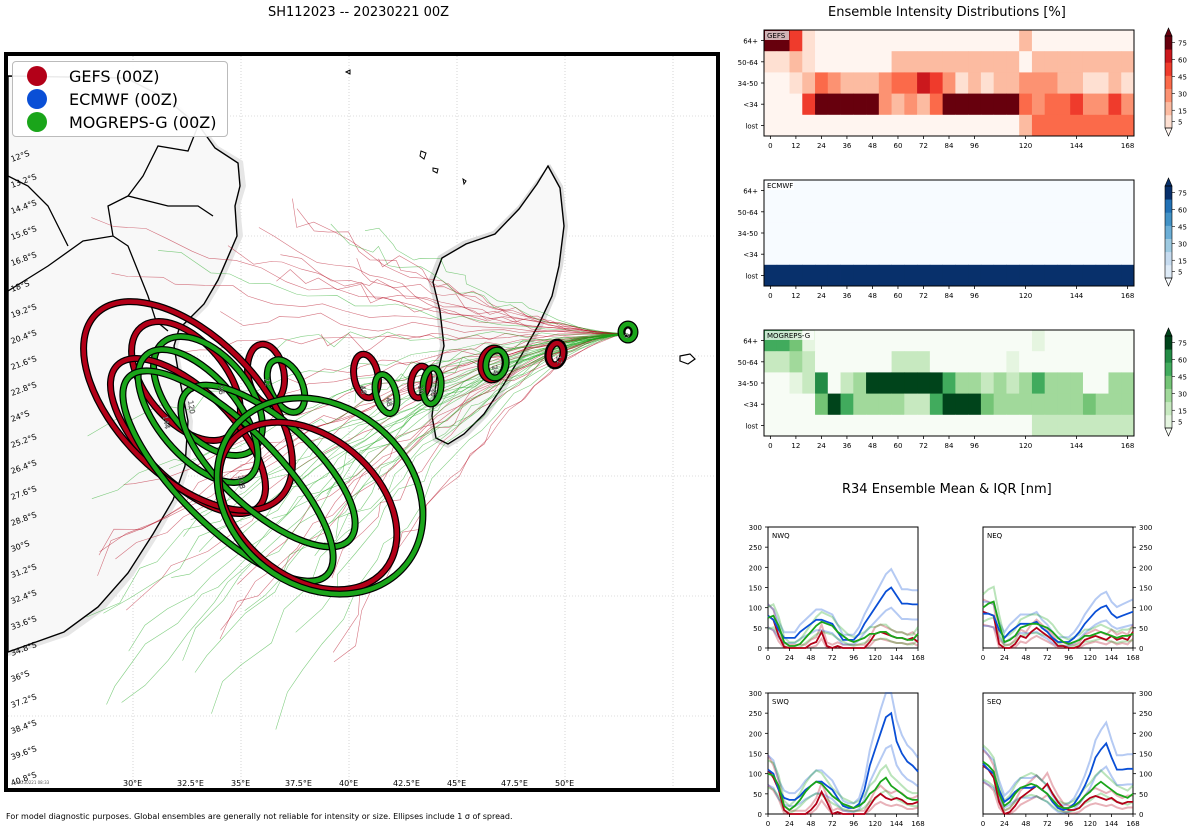  What do you see at coordinates (789, 824) in the screenshot?
I see `r34-xtick-label: 24` at bounding box center [789, 824].